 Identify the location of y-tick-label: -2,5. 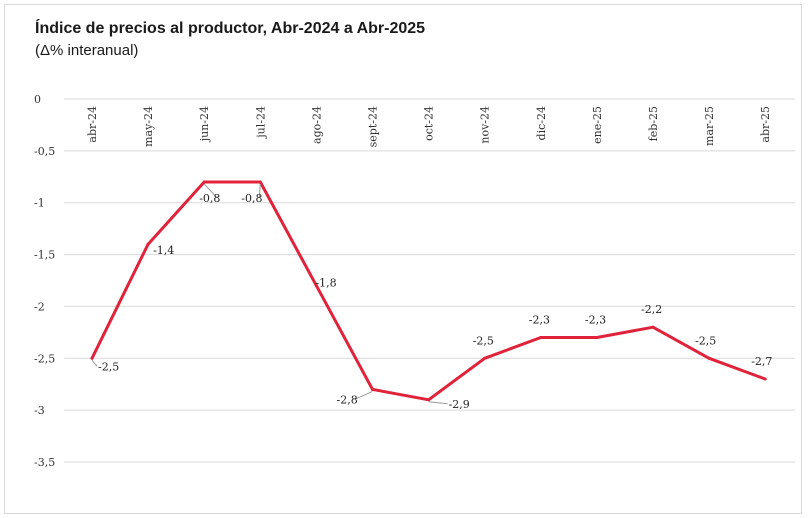
(44, 358).